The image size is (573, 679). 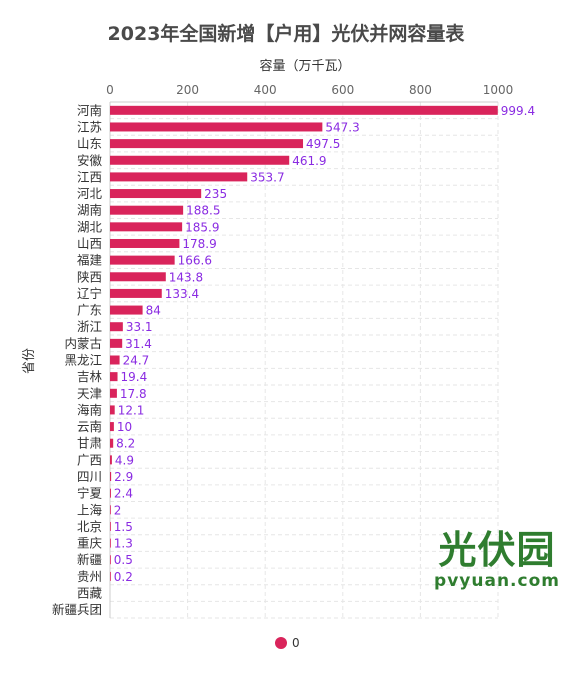 What do you see at coordinates (90, 260) in the screenshot?
I see `y-tick-label: 福建` at bounding box center [90, 260].